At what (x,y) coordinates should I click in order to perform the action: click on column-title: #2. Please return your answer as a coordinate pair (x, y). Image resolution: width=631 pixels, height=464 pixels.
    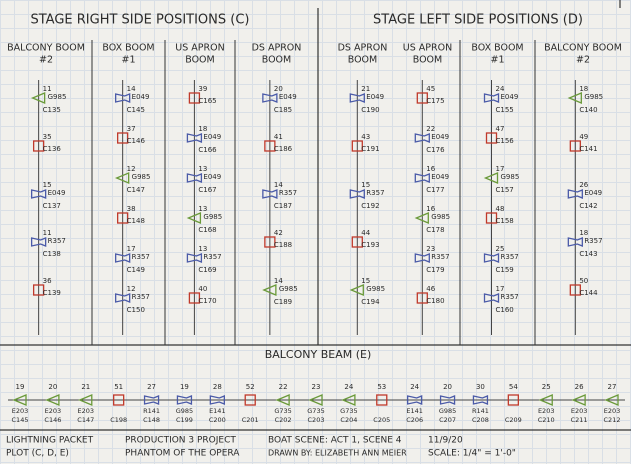
    Looking at the image, I should click on (583, 60).